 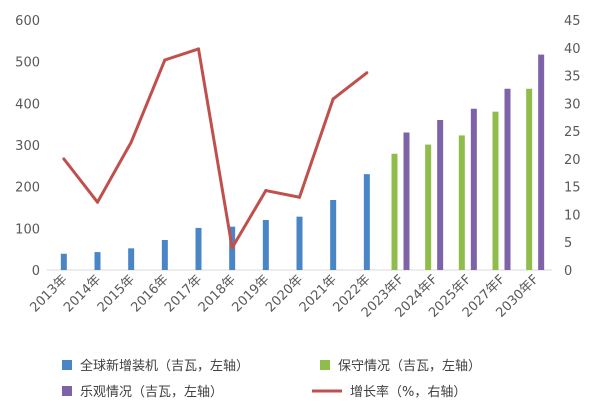 I want to click on y-right-tick-label: 15, so click(x=572, y=188).